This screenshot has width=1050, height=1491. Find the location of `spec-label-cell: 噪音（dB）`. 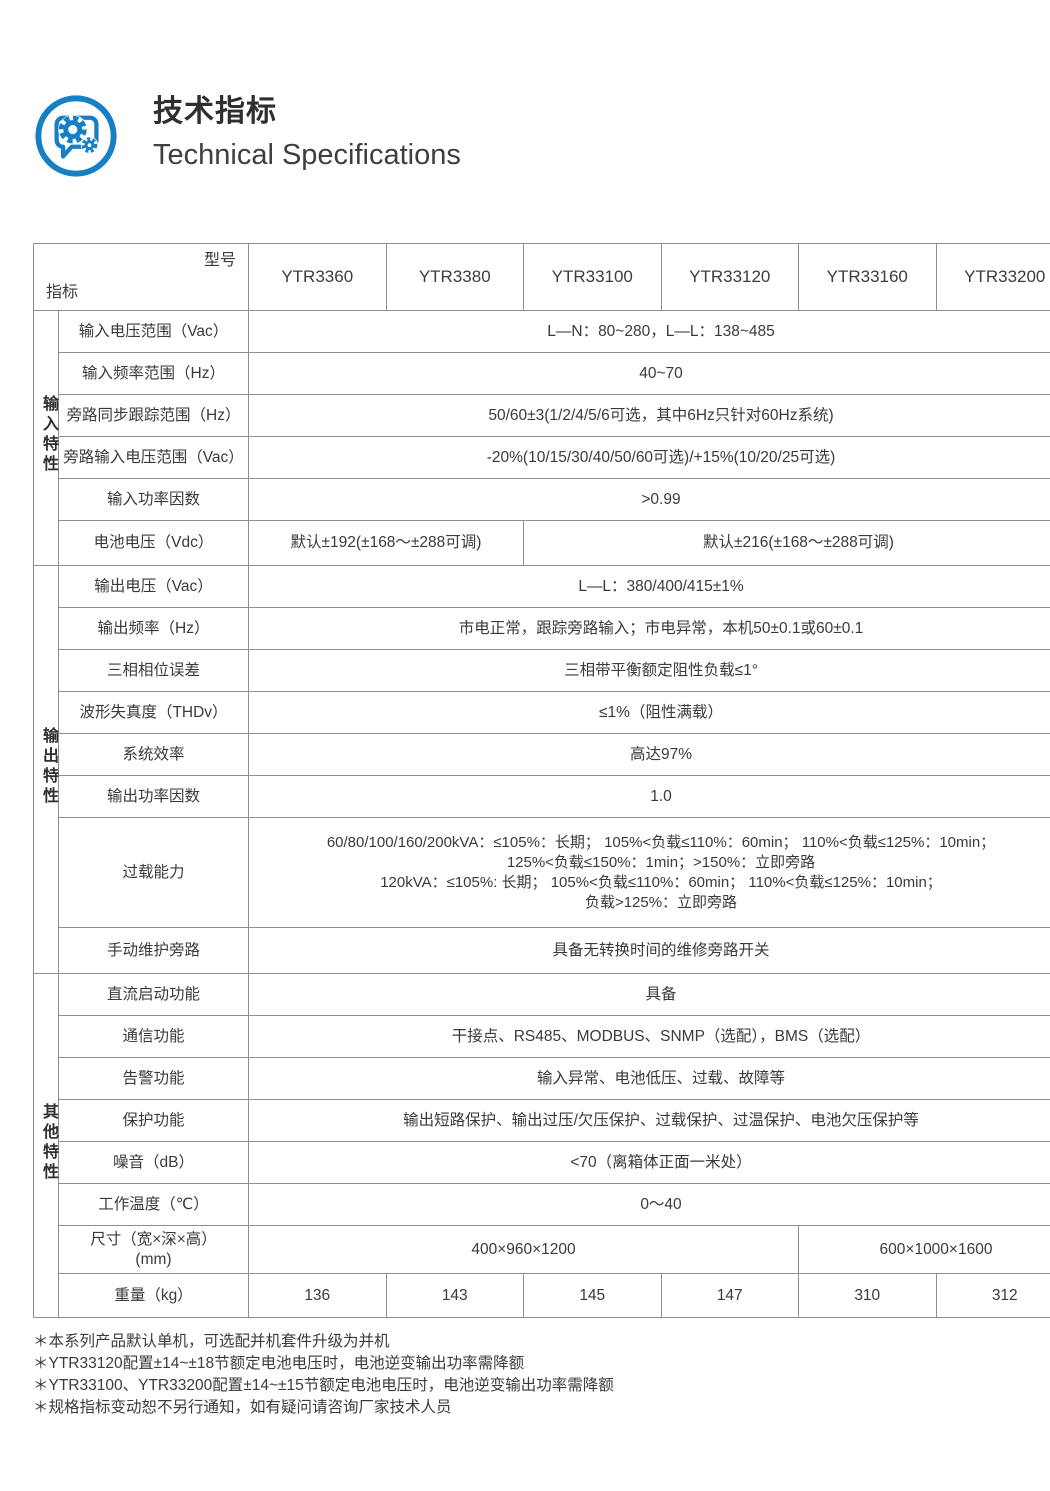

spec-label-cell: 噪音（dB） is located at coordinates (153, 1162).